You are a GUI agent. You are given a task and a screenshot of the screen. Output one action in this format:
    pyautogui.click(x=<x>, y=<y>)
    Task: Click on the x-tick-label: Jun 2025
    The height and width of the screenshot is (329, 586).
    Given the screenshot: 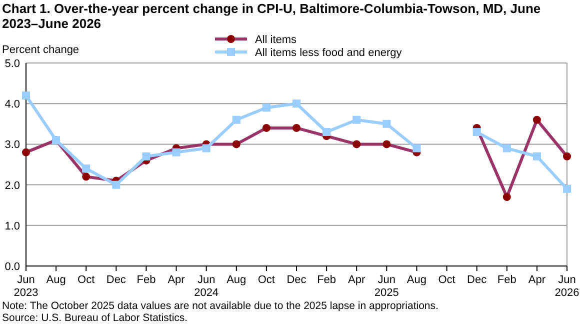 What is the action you would take?
    pyautogui.click(x=386, y=286)
    